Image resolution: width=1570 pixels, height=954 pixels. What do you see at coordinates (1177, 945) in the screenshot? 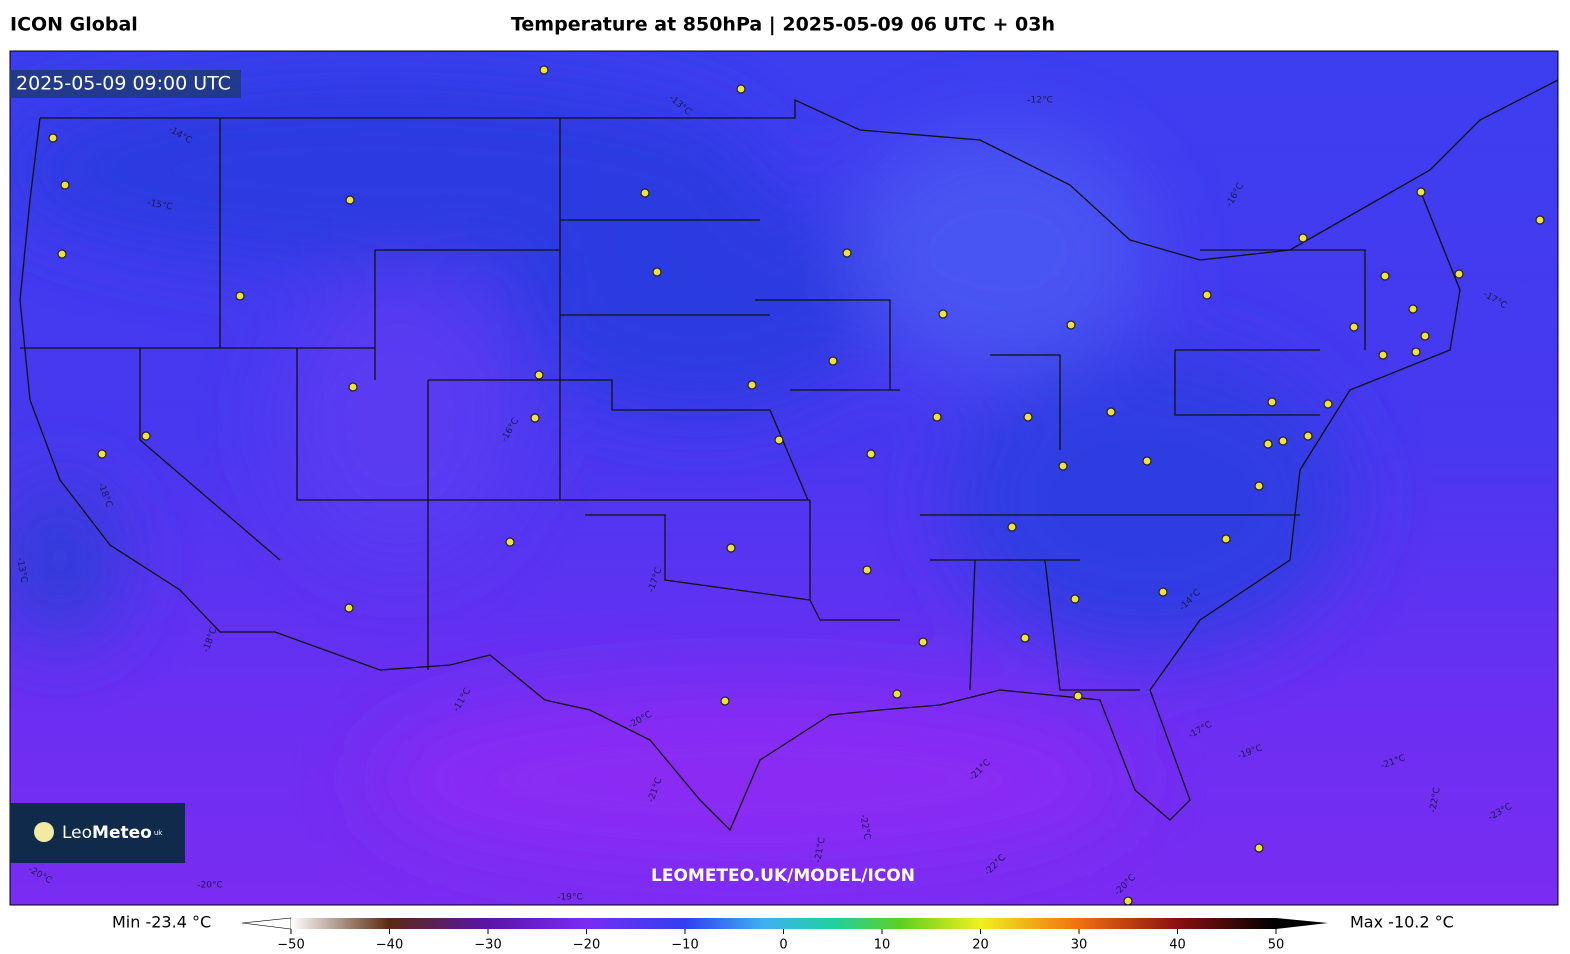
I see `colorbar-tick-label: 40` at bounding box center [1177, 945].